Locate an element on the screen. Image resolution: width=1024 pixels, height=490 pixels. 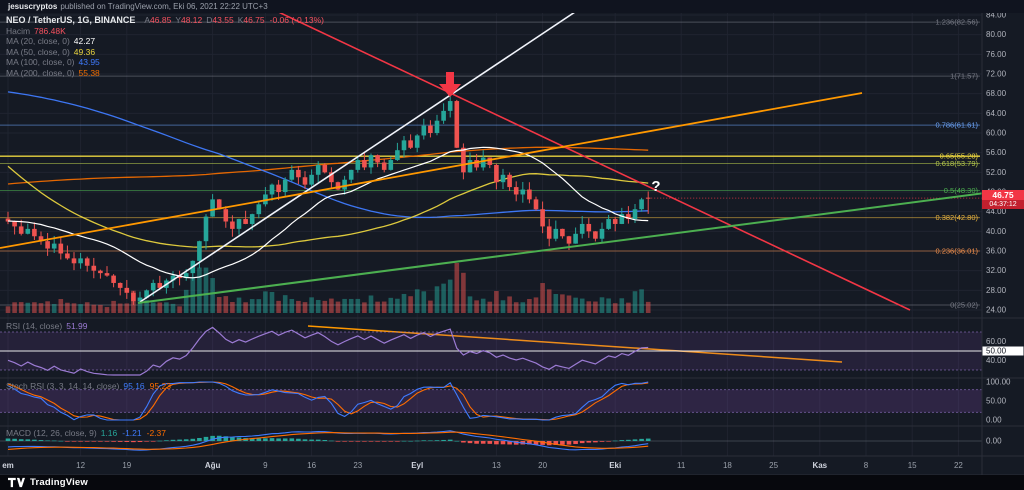
ma200-legend-row: MA (200, close, 0) 55.38 is located at coordinates (53, 72).